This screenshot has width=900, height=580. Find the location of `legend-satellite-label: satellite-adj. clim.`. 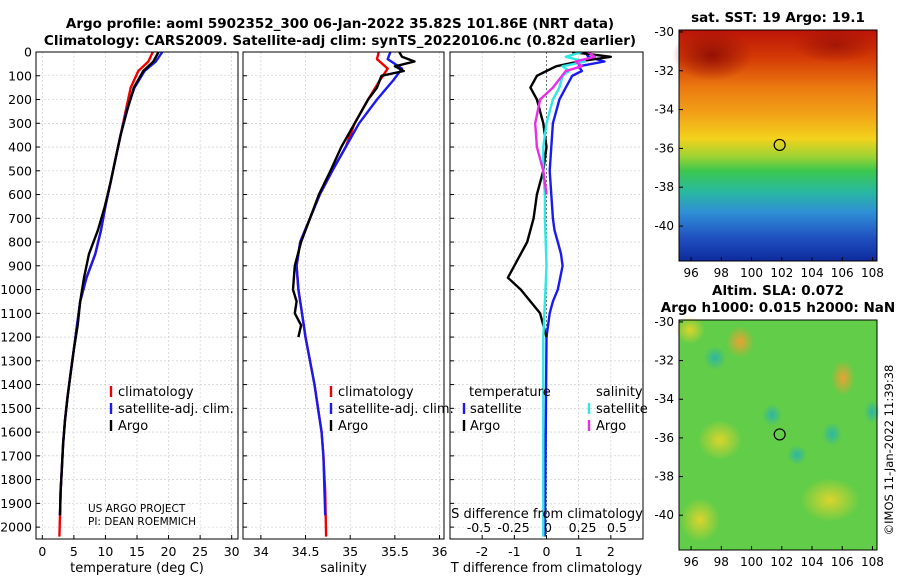

legend-satellite-label: satellite-adj. clim. is located at coordinates (396, 409).